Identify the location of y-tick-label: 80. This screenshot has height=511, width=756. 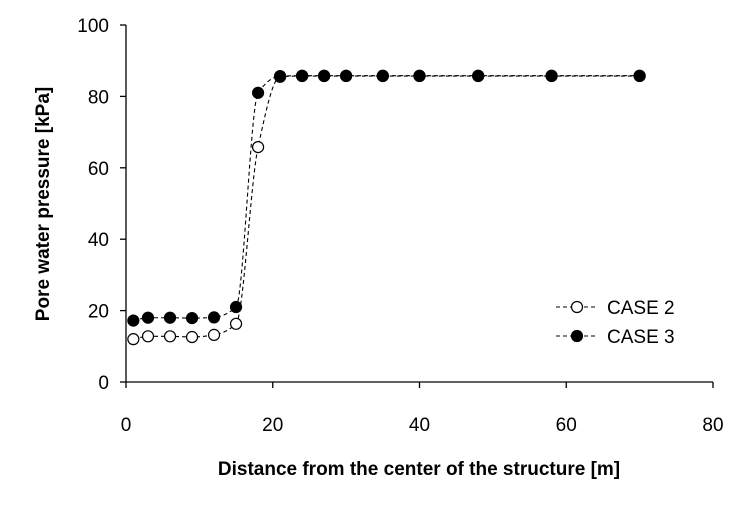
(98, 97).